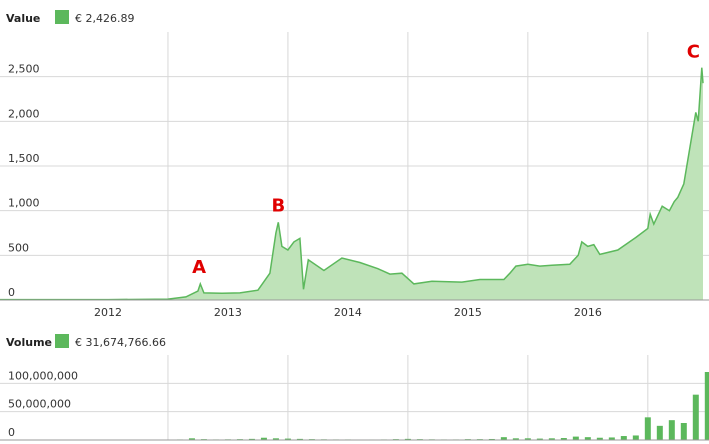 The width and height of the screenshot is (709, 444). What do you see at coordinates (24, 203) in the screenshot?
I see `y-tick-label: 1,000` at bounding box center [24, 203].